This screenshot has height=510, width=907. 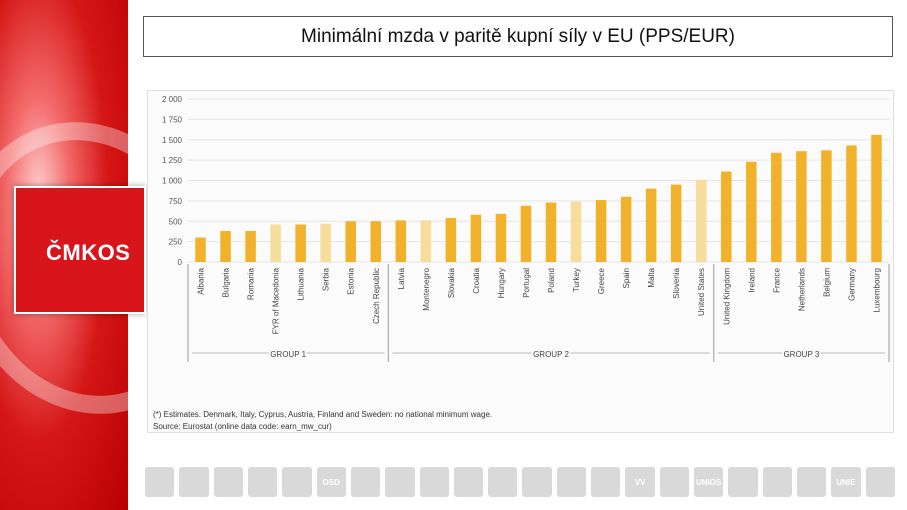 I want to click on category-label: United States, so click(x=701, y=292).